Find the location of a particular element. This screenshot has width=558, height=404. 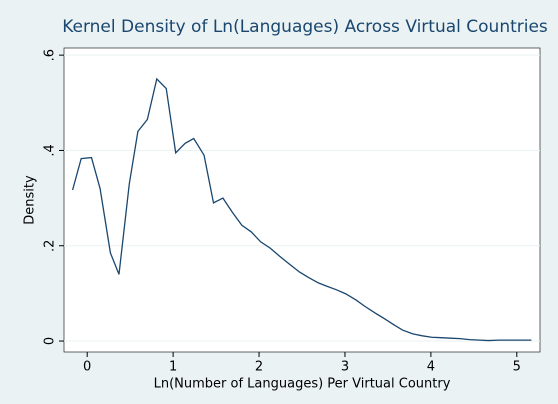

x-tick-label: 1 is located at coordinates (173, 367).